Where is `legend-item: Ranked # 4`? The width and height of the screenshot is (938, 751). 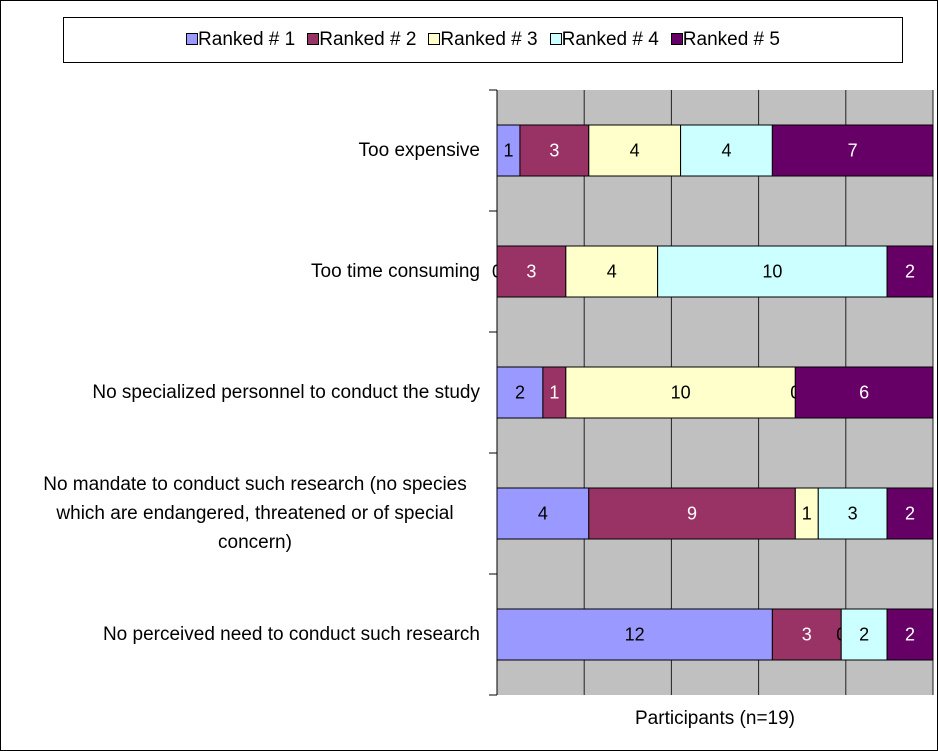
legend-item: Ranked # 4 is located at coordinates (604, 40).